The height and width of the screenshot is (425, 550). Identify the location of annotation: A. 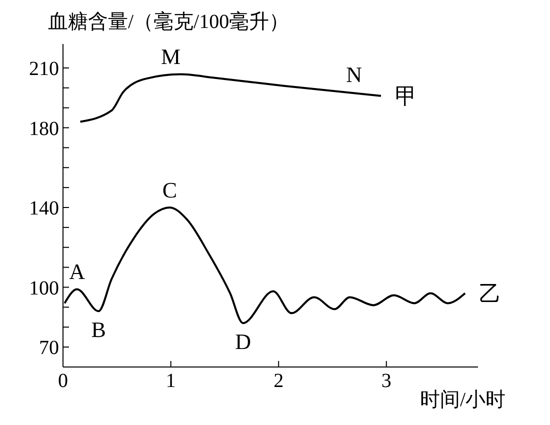
(77, 271).